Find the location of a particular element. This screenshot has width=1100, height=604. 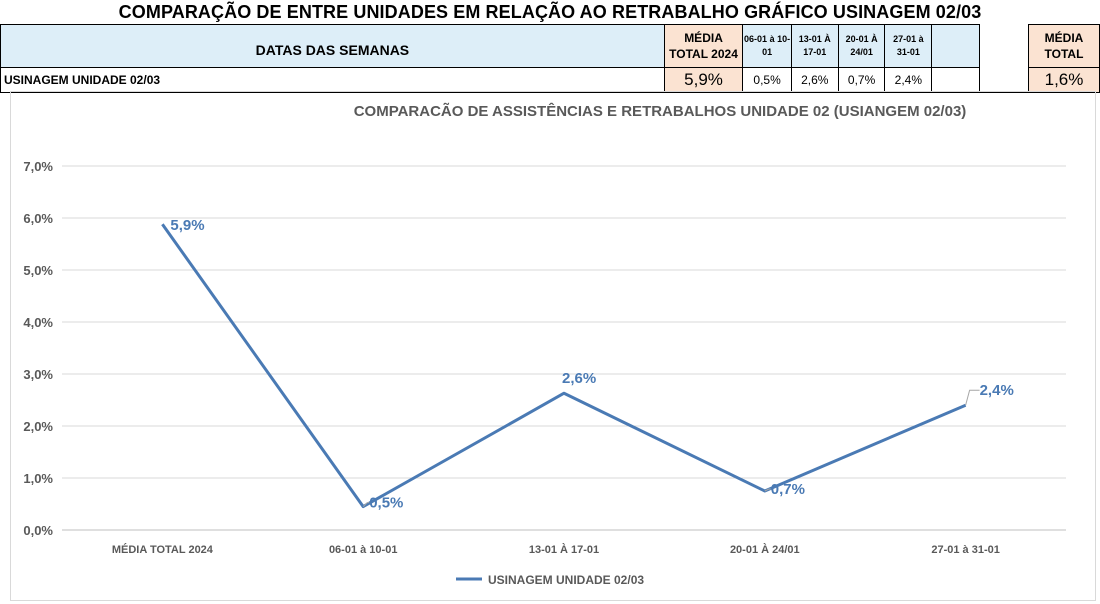

row-label: USINAGEM UNIDADE 02/03 is located at coordinates (332, 80).